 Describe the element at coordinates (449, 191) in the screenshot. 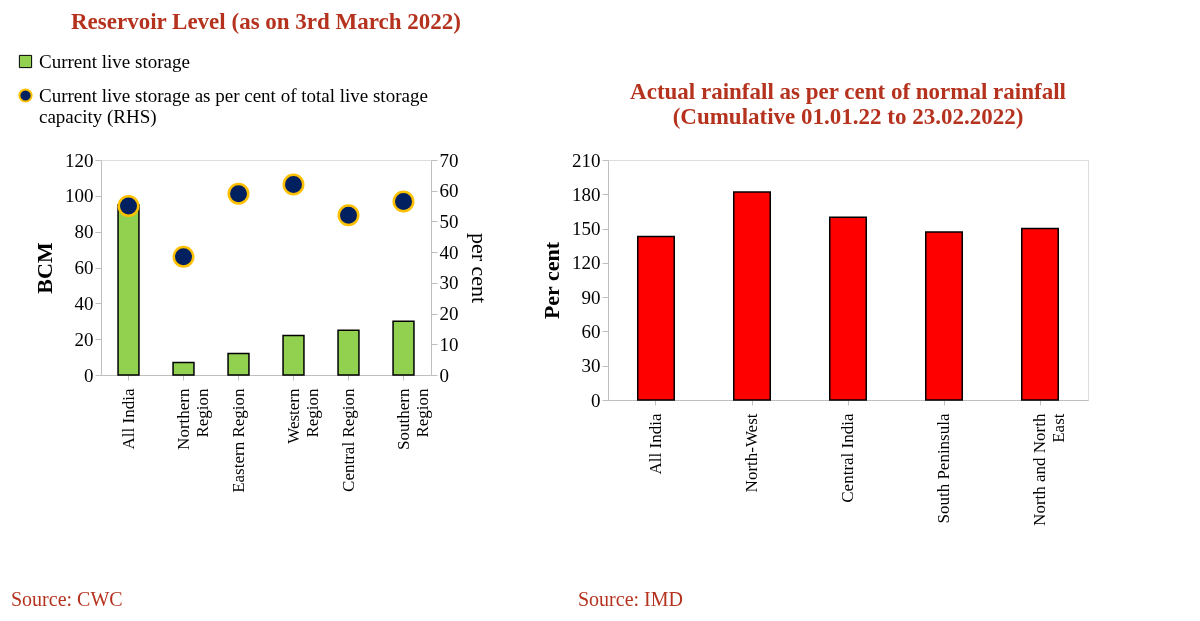

I see `y2-tick-label: 60` at that location.